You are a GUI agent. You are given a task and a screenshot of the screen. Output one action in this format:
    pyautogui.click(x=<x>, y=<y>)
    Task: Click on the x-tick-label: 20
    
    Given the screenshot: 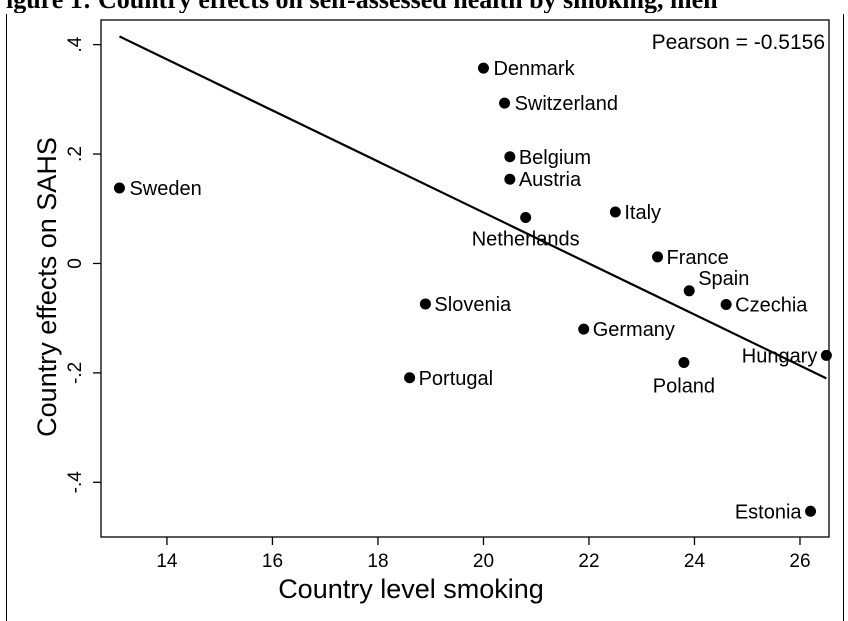 What is the action you would take?
    pyautogui.click(x=483, y=561)
    